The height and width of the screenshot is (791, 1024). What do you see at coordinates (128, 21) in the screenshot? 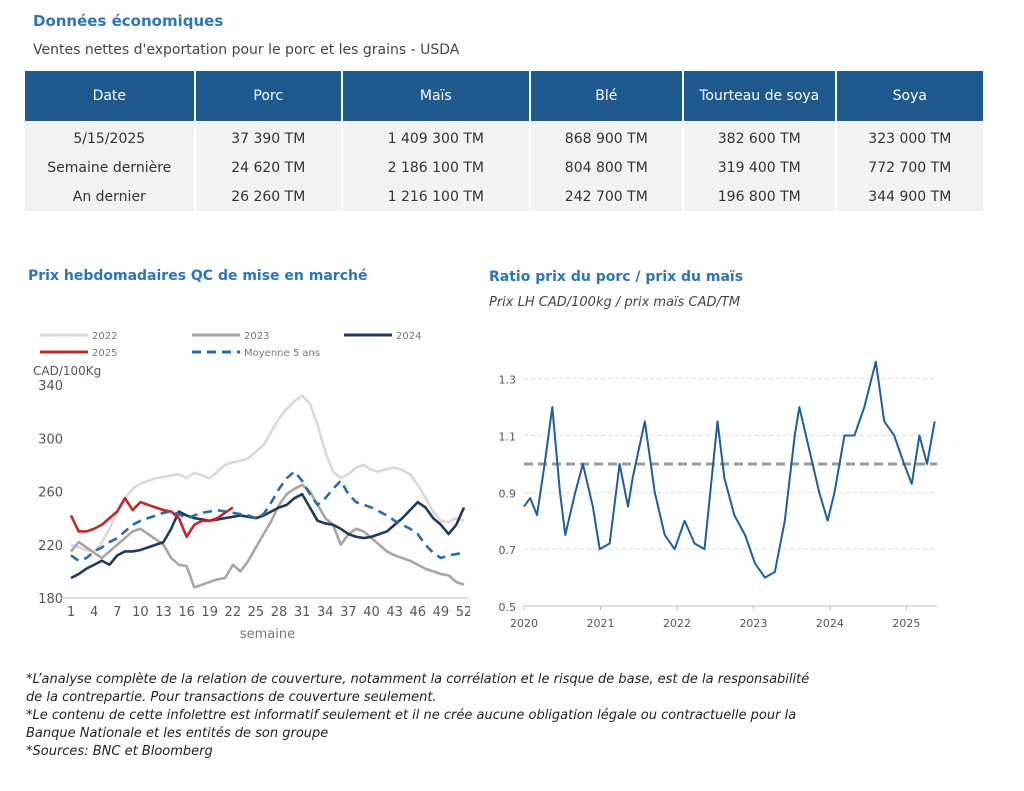
I see `page-title: Données économiques` at bounding box center [128, 21].